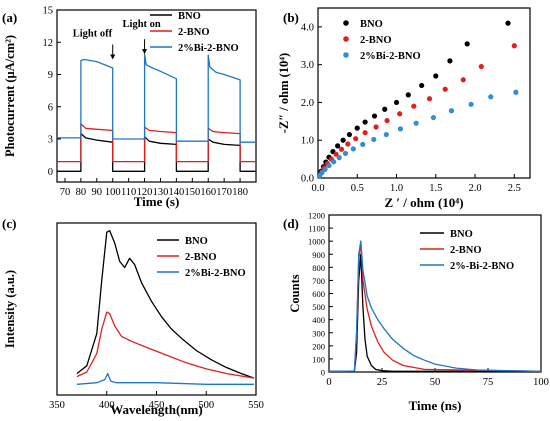  I want to click on x-tick-label: 25, so click(382, 382).